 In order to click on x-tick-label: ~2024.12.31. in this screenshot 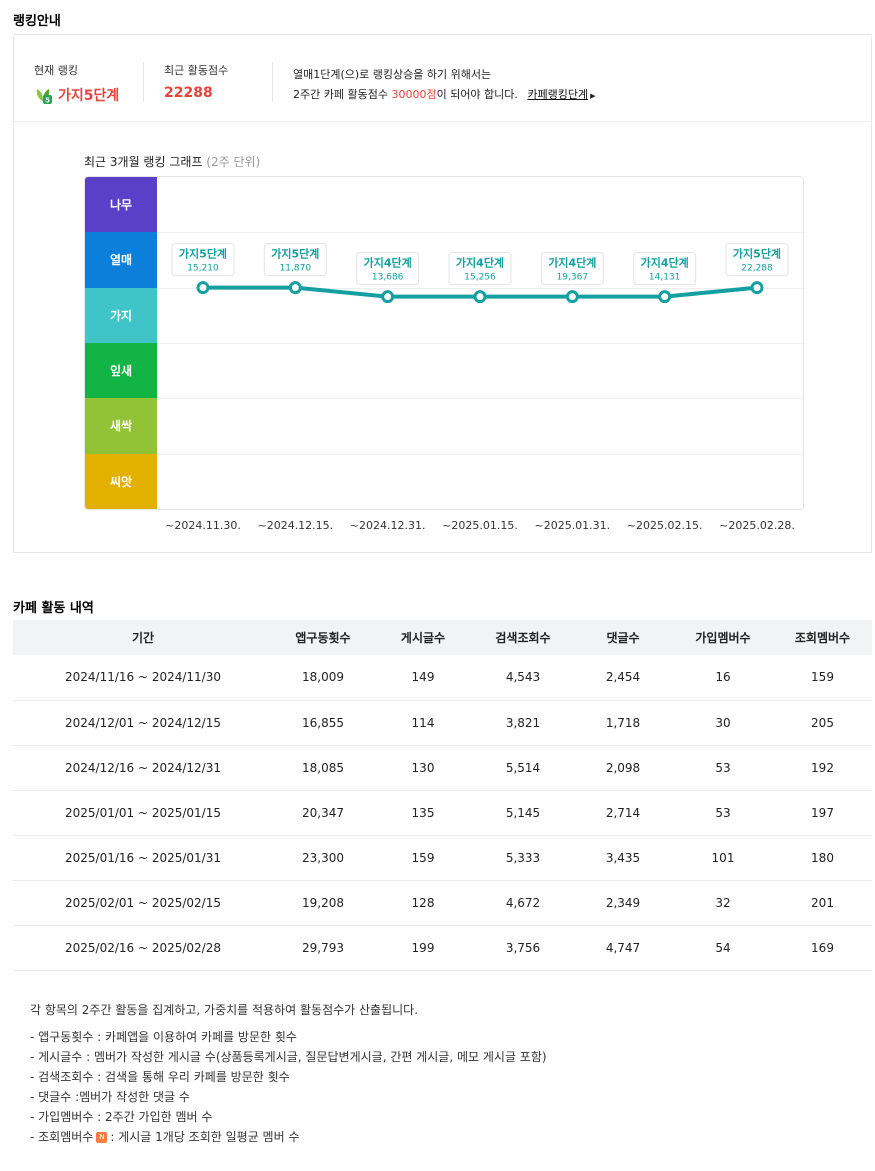, I will do `click(387, 525)`.